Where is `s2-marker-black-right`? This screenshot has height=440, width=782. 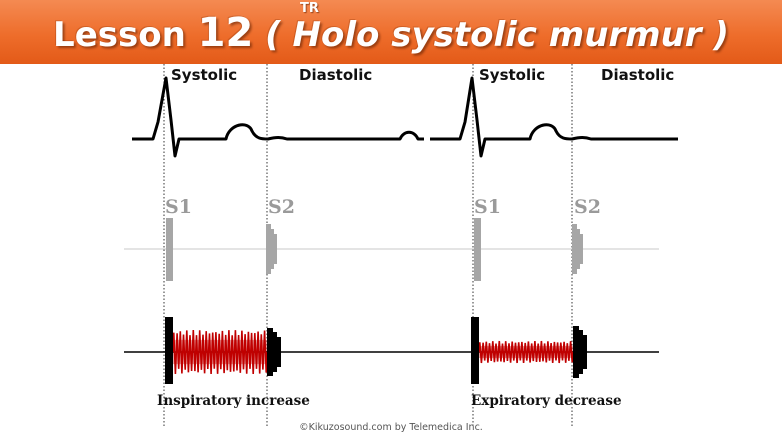
s2-marker-black-right is located at coordinates (580, 352).